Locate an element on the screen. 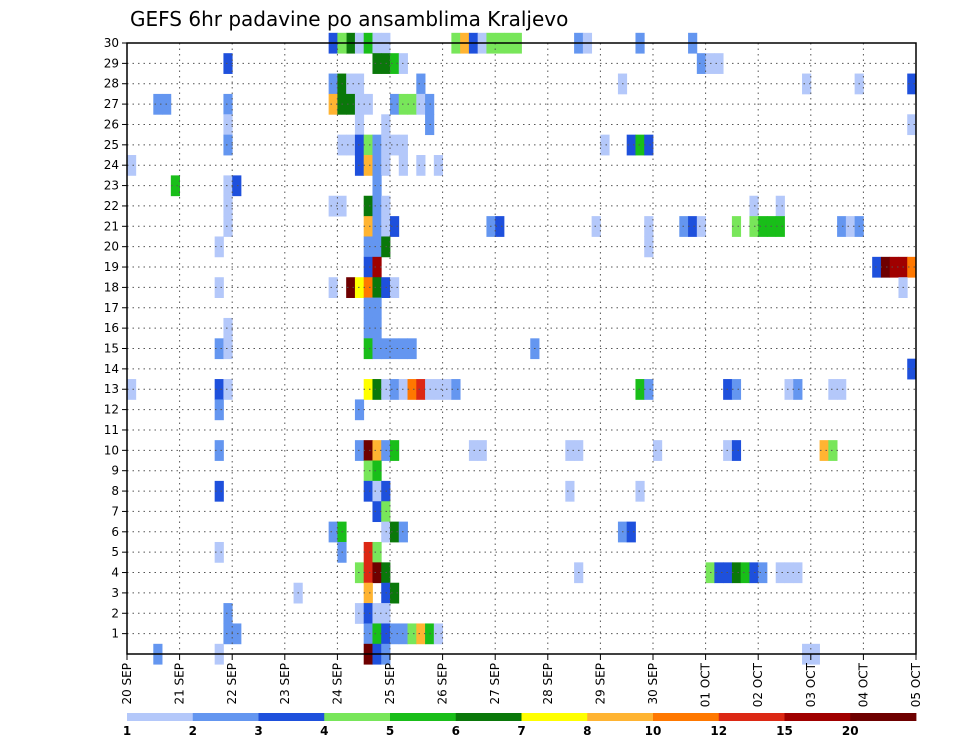 This screenshot has height=742, width=960. y-tick-label: 8 is located at coordinates (115, 491).